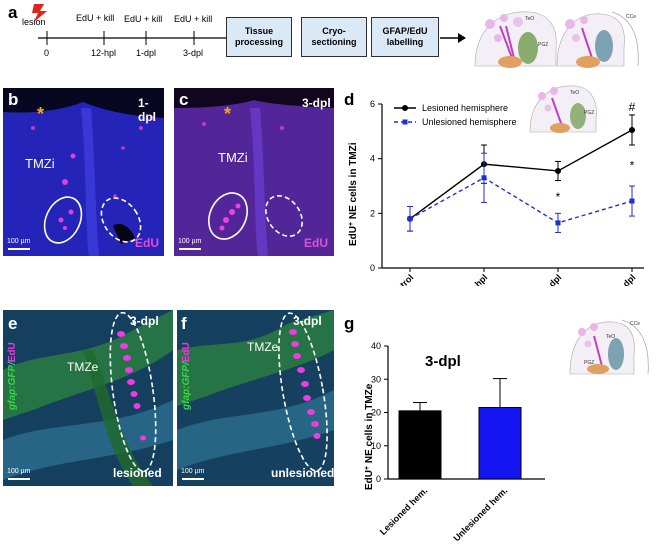  What do you see at coordinates (13, 99) in the screenshot?
I see `panel-b-letter: b` at bounding box center [13, 99].